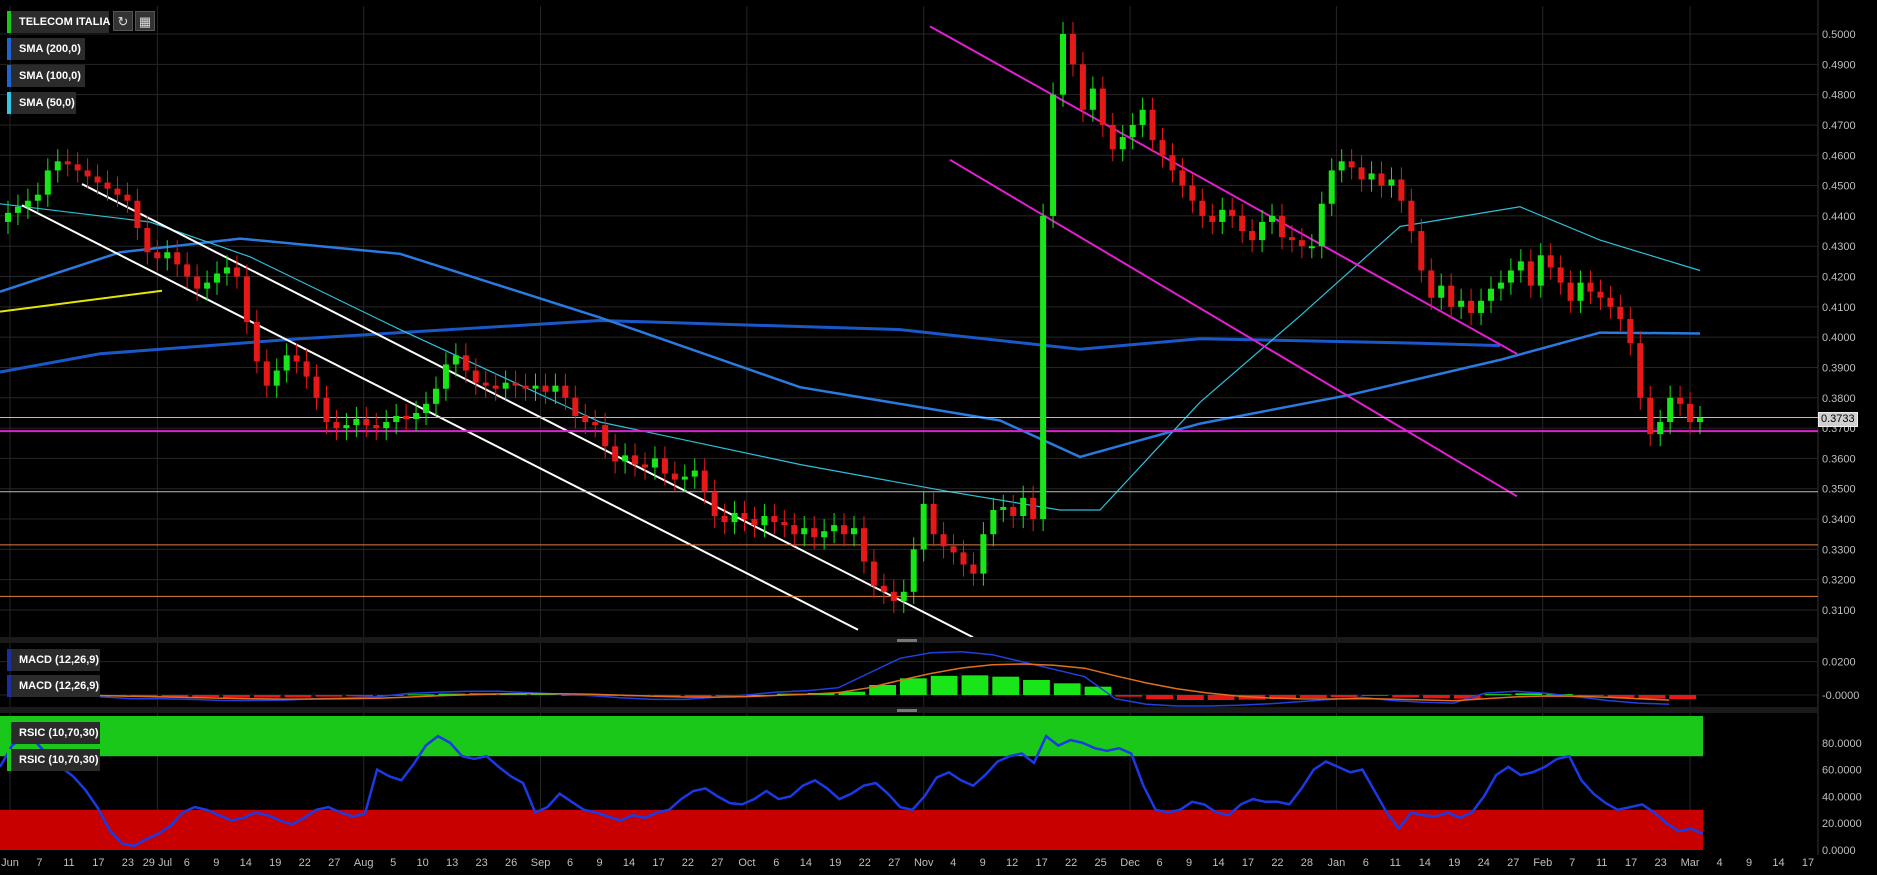 This screenshot has width=1877, height=875. What do you see at coordinates (1012, 863) in the screenshot?
I see `time-tick-label: 12` at bounding box center [1012, 863].